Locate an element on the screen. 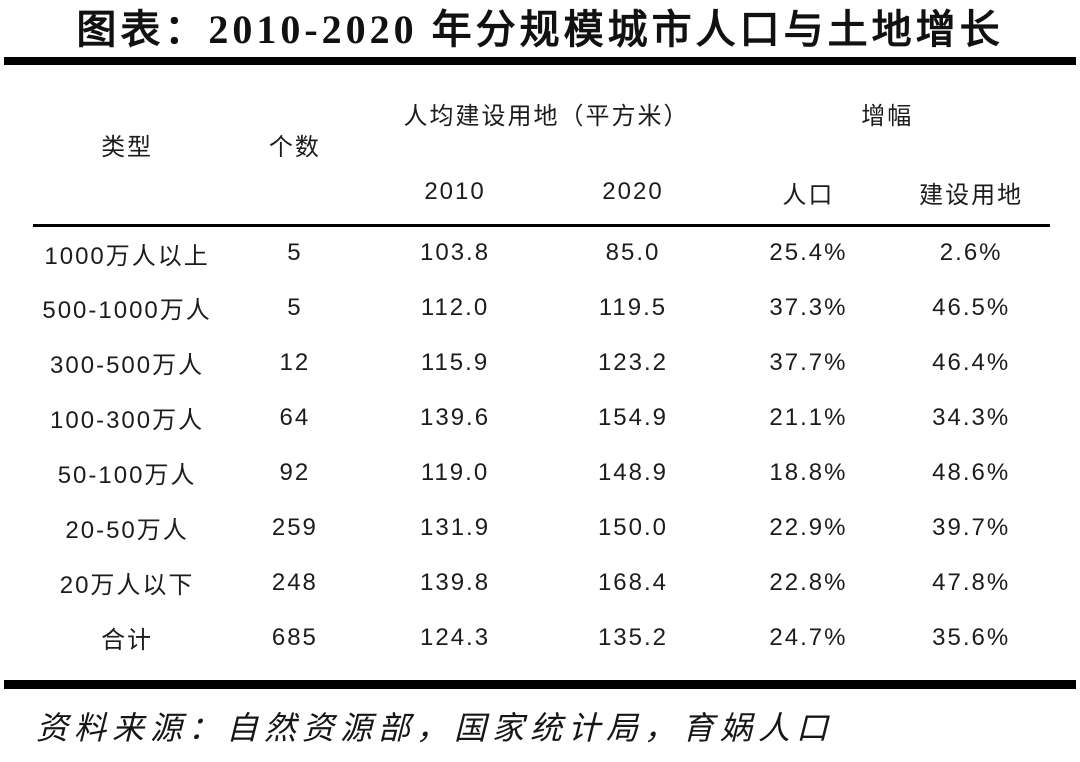 The height and width of the screenshot is (762, 1080). cell: 22.8% is located at coordinates (808, 582).